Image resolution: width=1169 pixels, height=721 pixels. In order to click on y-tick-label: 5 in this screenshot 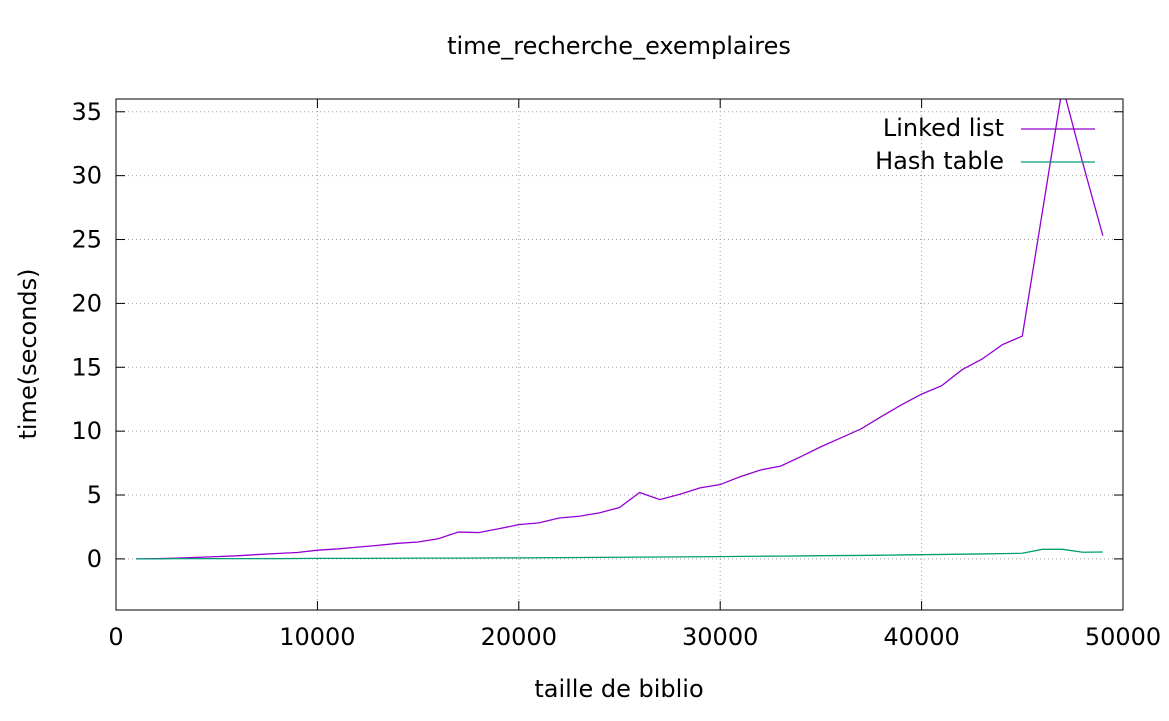, I will do `click(94, 495)`.